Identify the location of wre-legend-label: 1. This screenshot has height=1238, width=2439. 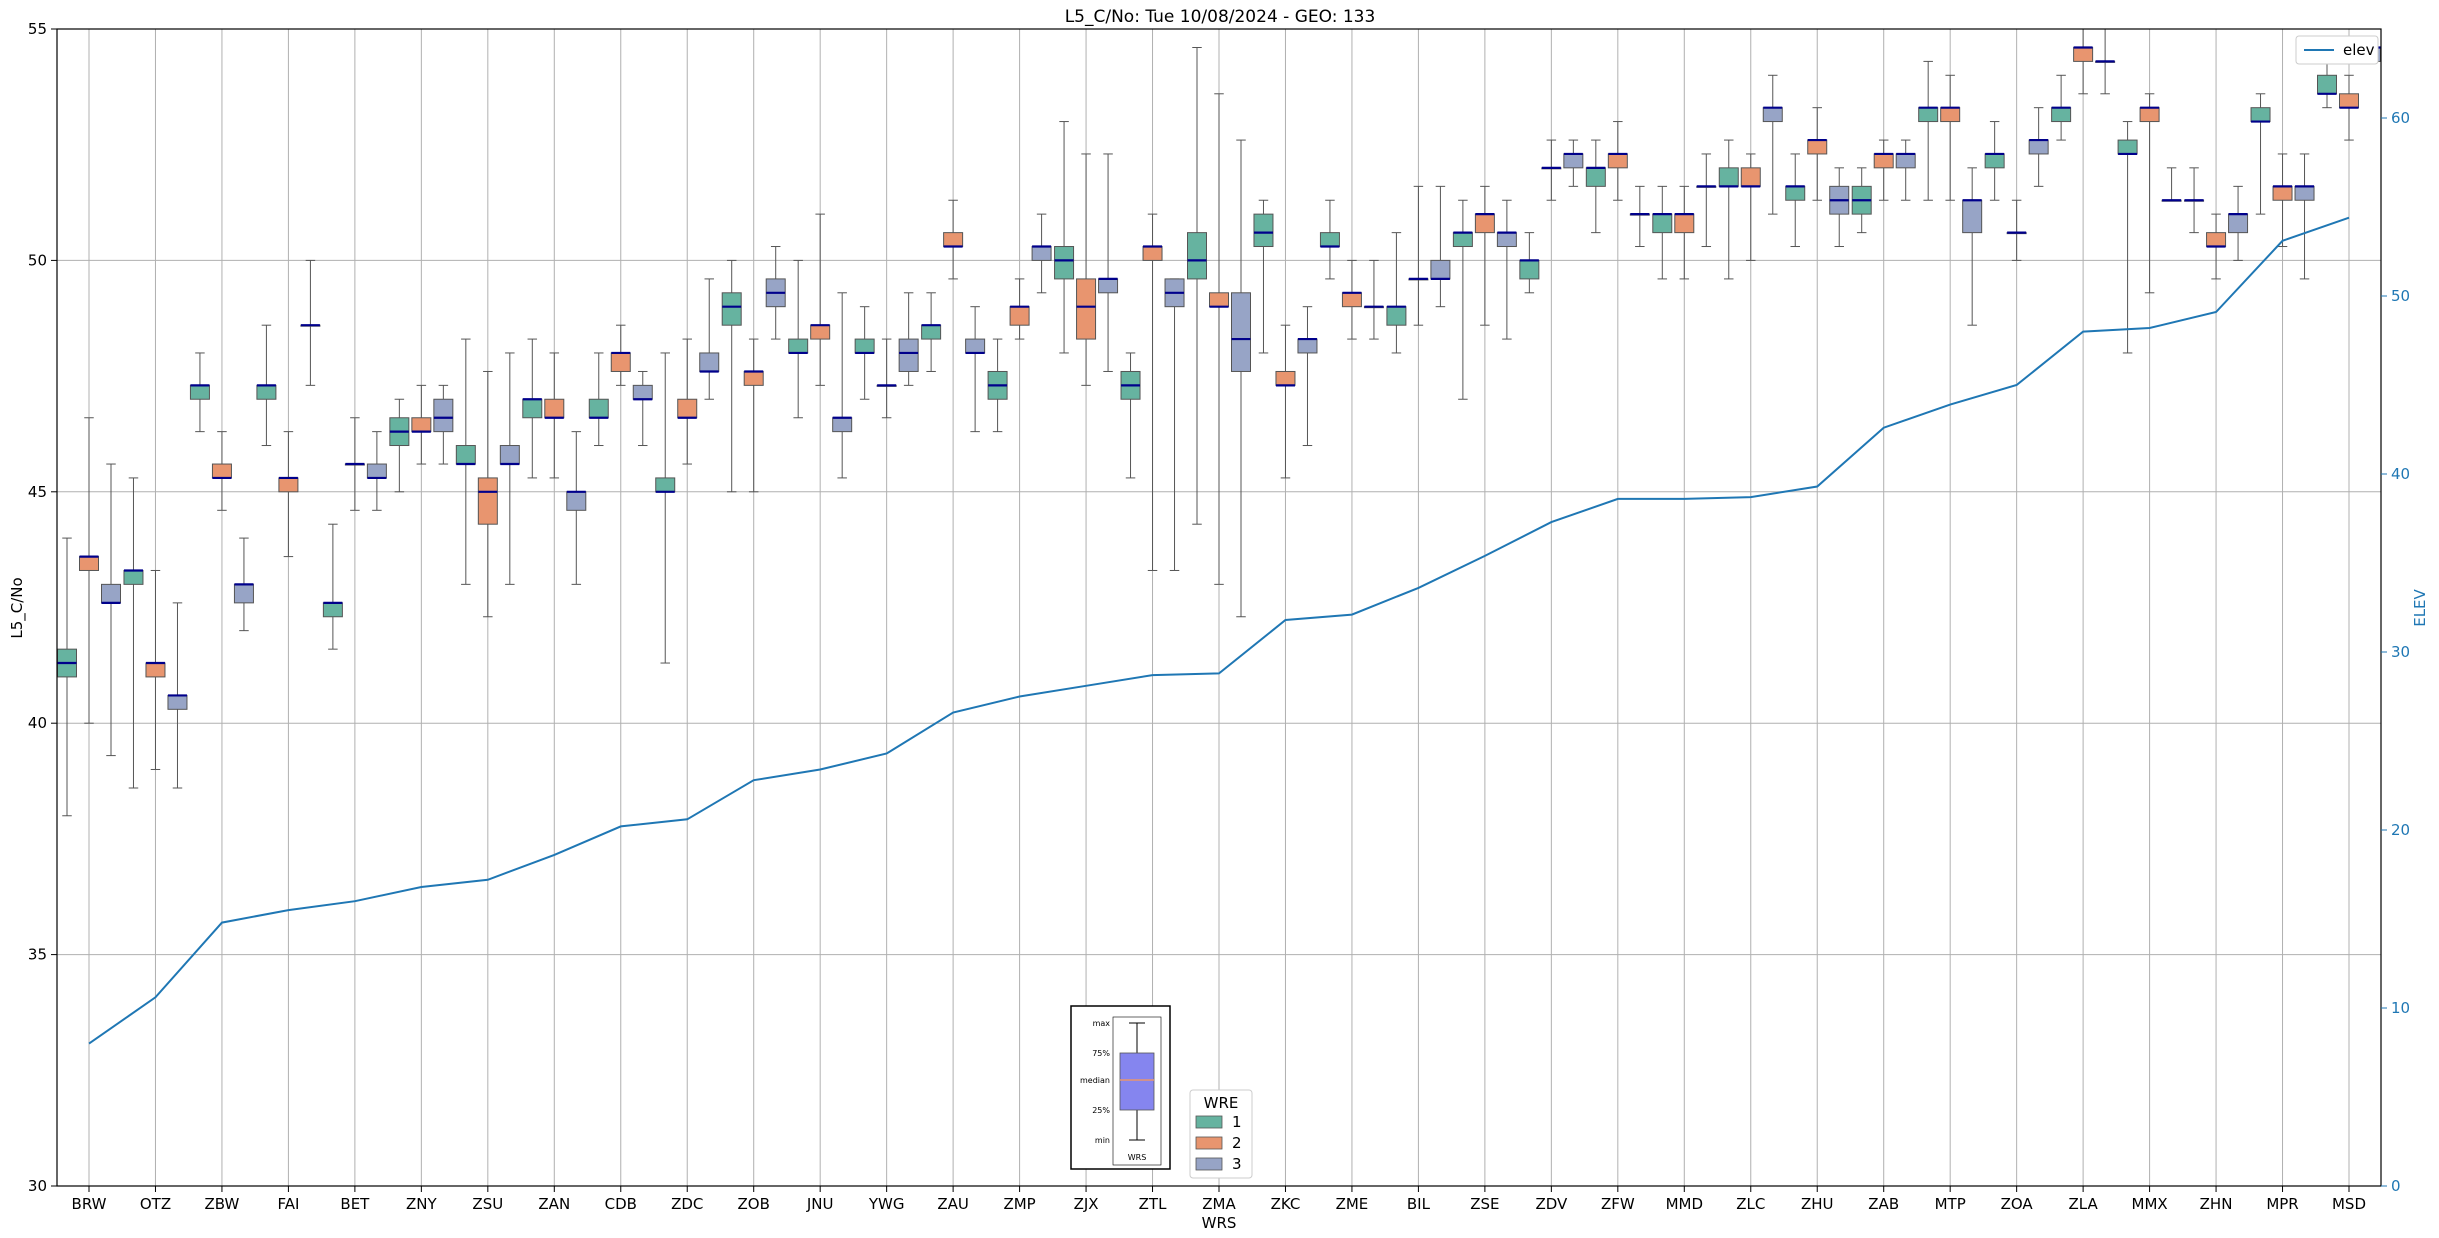
(1237, 1122).